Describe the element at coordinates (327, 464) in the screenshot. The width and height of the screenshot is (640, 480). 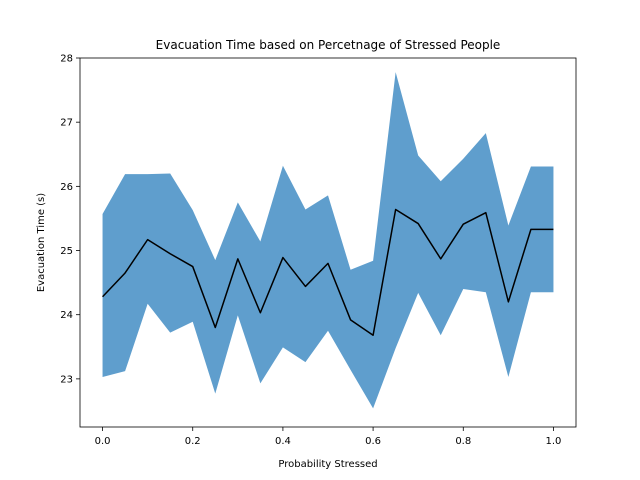
I see `x-axis-label: Probability Stressed` at that location.